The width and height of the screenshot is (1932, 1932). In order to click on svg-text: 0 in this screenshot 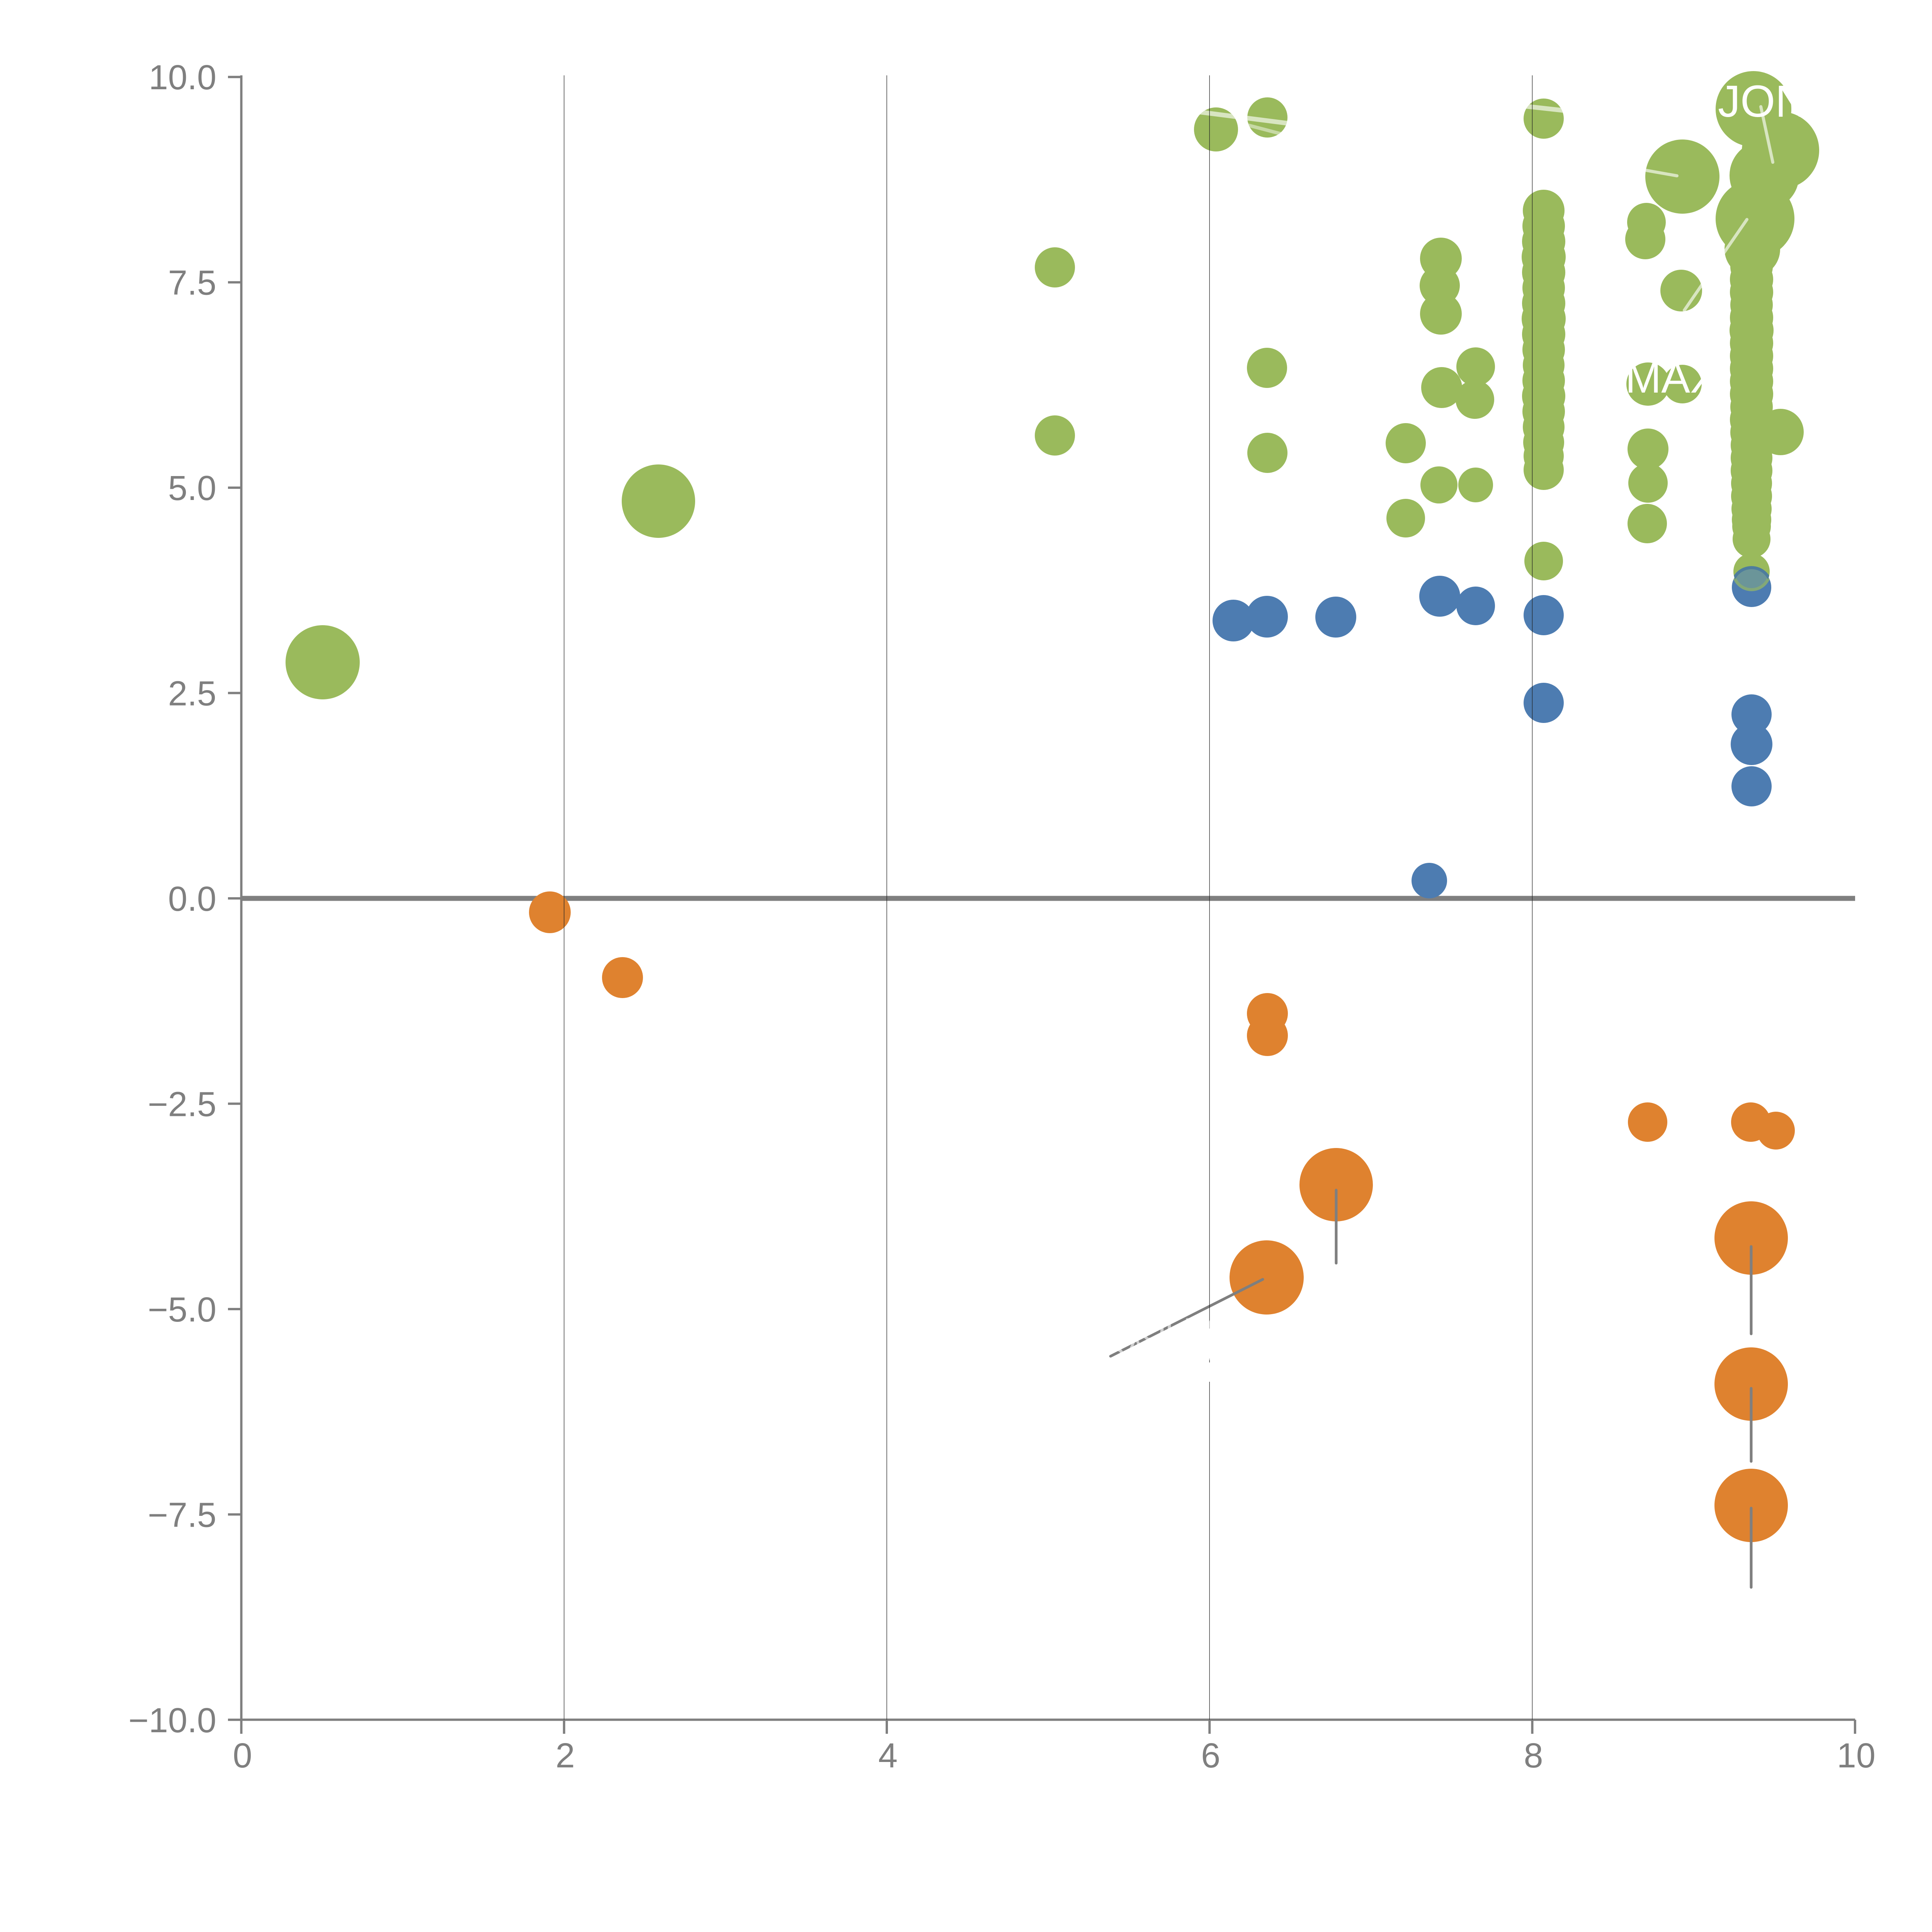, I will do `click(243, 1756)`.